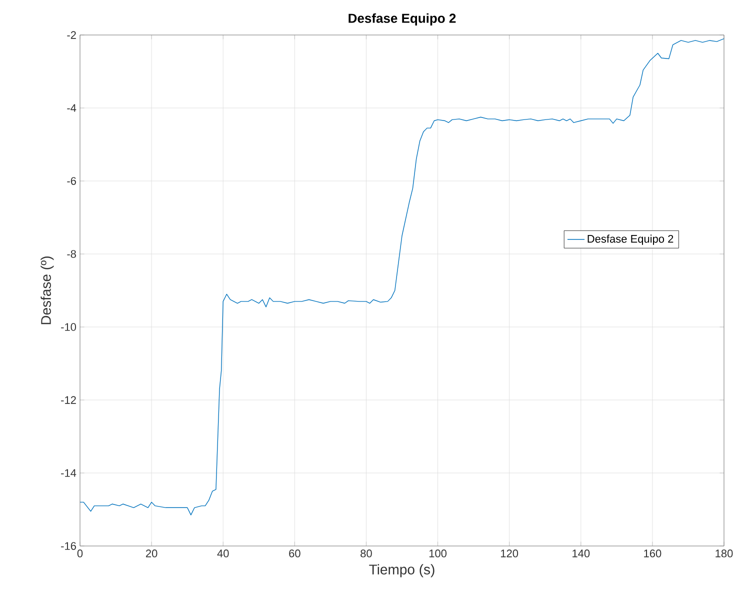 This screenshot has height=612, width=744. Describe the element at coordinates (401, 571) in the screenshot. I see `x-axis-title: Tiempo (s)` at that location.